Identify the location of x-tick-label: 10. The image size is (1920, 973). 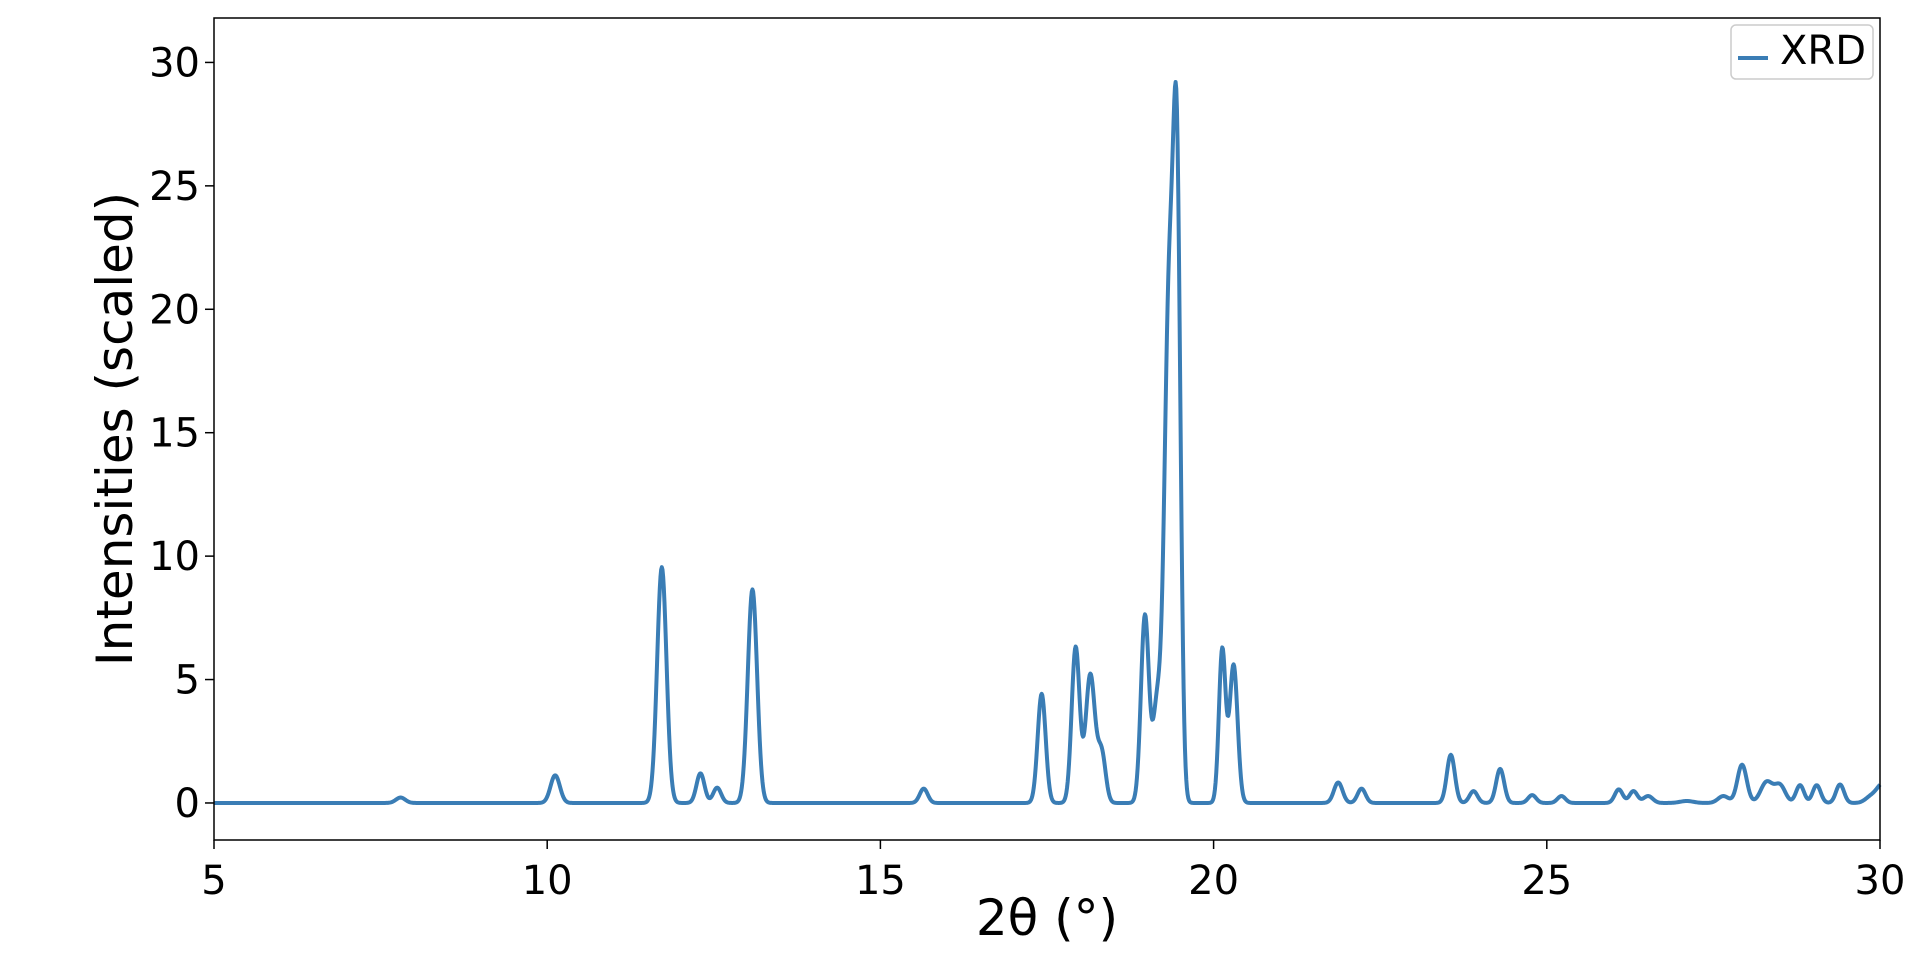
(547, 881).